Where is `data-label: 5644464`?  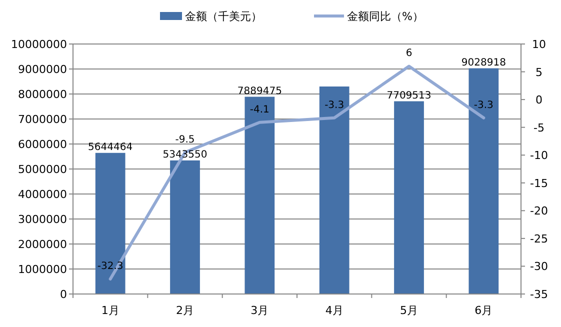
data-label: 5644464 is located at coordinates (110, 147).